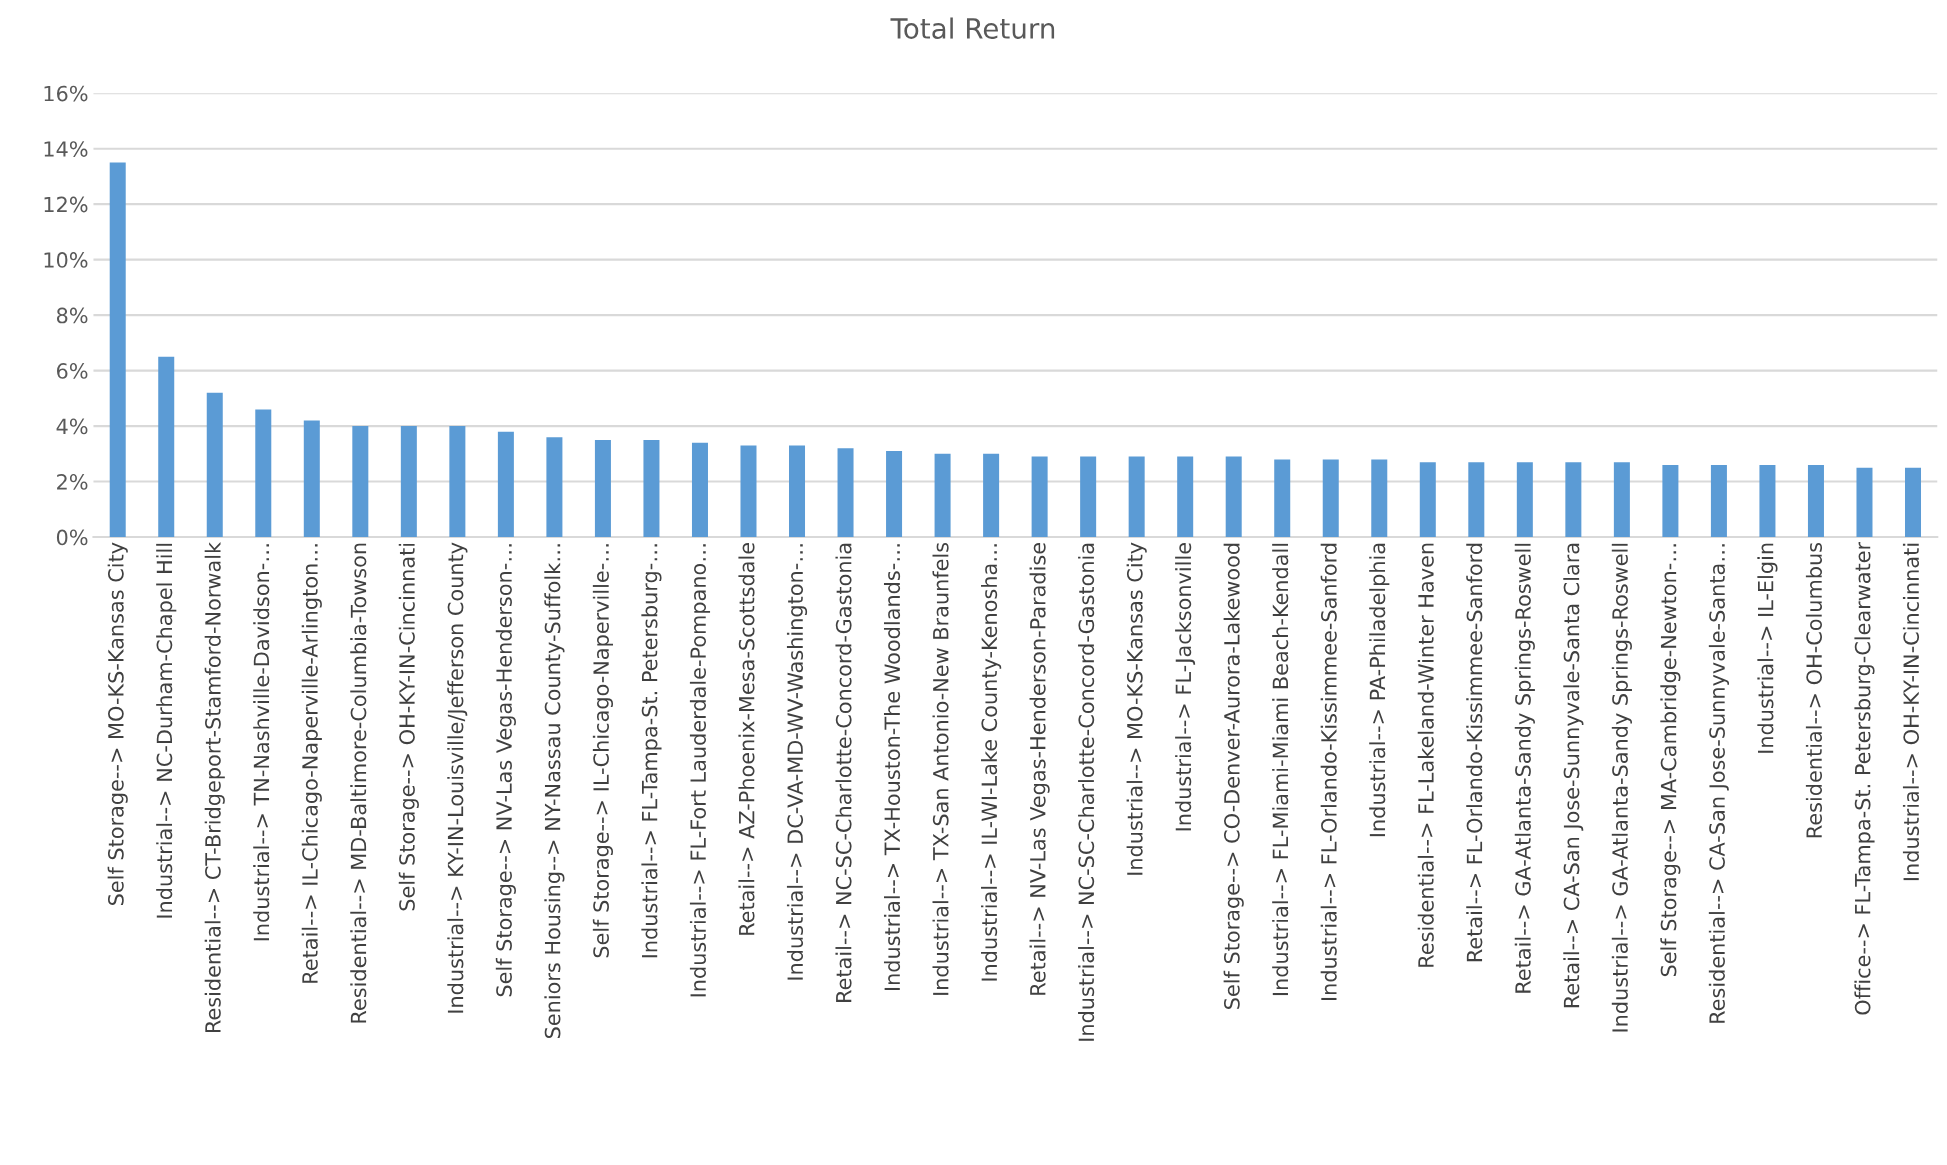 This screenshot has height=1165, width=1947. What do you see at coordinates (72, 315) in the screenshot?
I see `y-tick-label: 8%` at bounding box center [72, 315].